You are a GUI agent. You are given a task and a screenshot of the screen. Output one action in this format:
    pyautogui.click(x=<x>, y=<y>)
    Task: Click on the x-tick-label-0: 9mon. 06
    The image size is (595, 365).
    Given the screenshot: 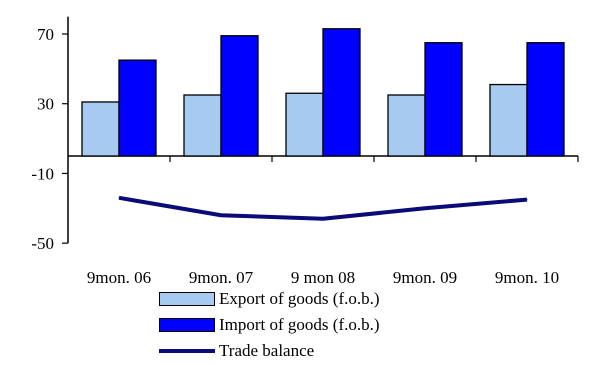 What is the action you would take?
    pyautogui.click(x=119, y=277)
    